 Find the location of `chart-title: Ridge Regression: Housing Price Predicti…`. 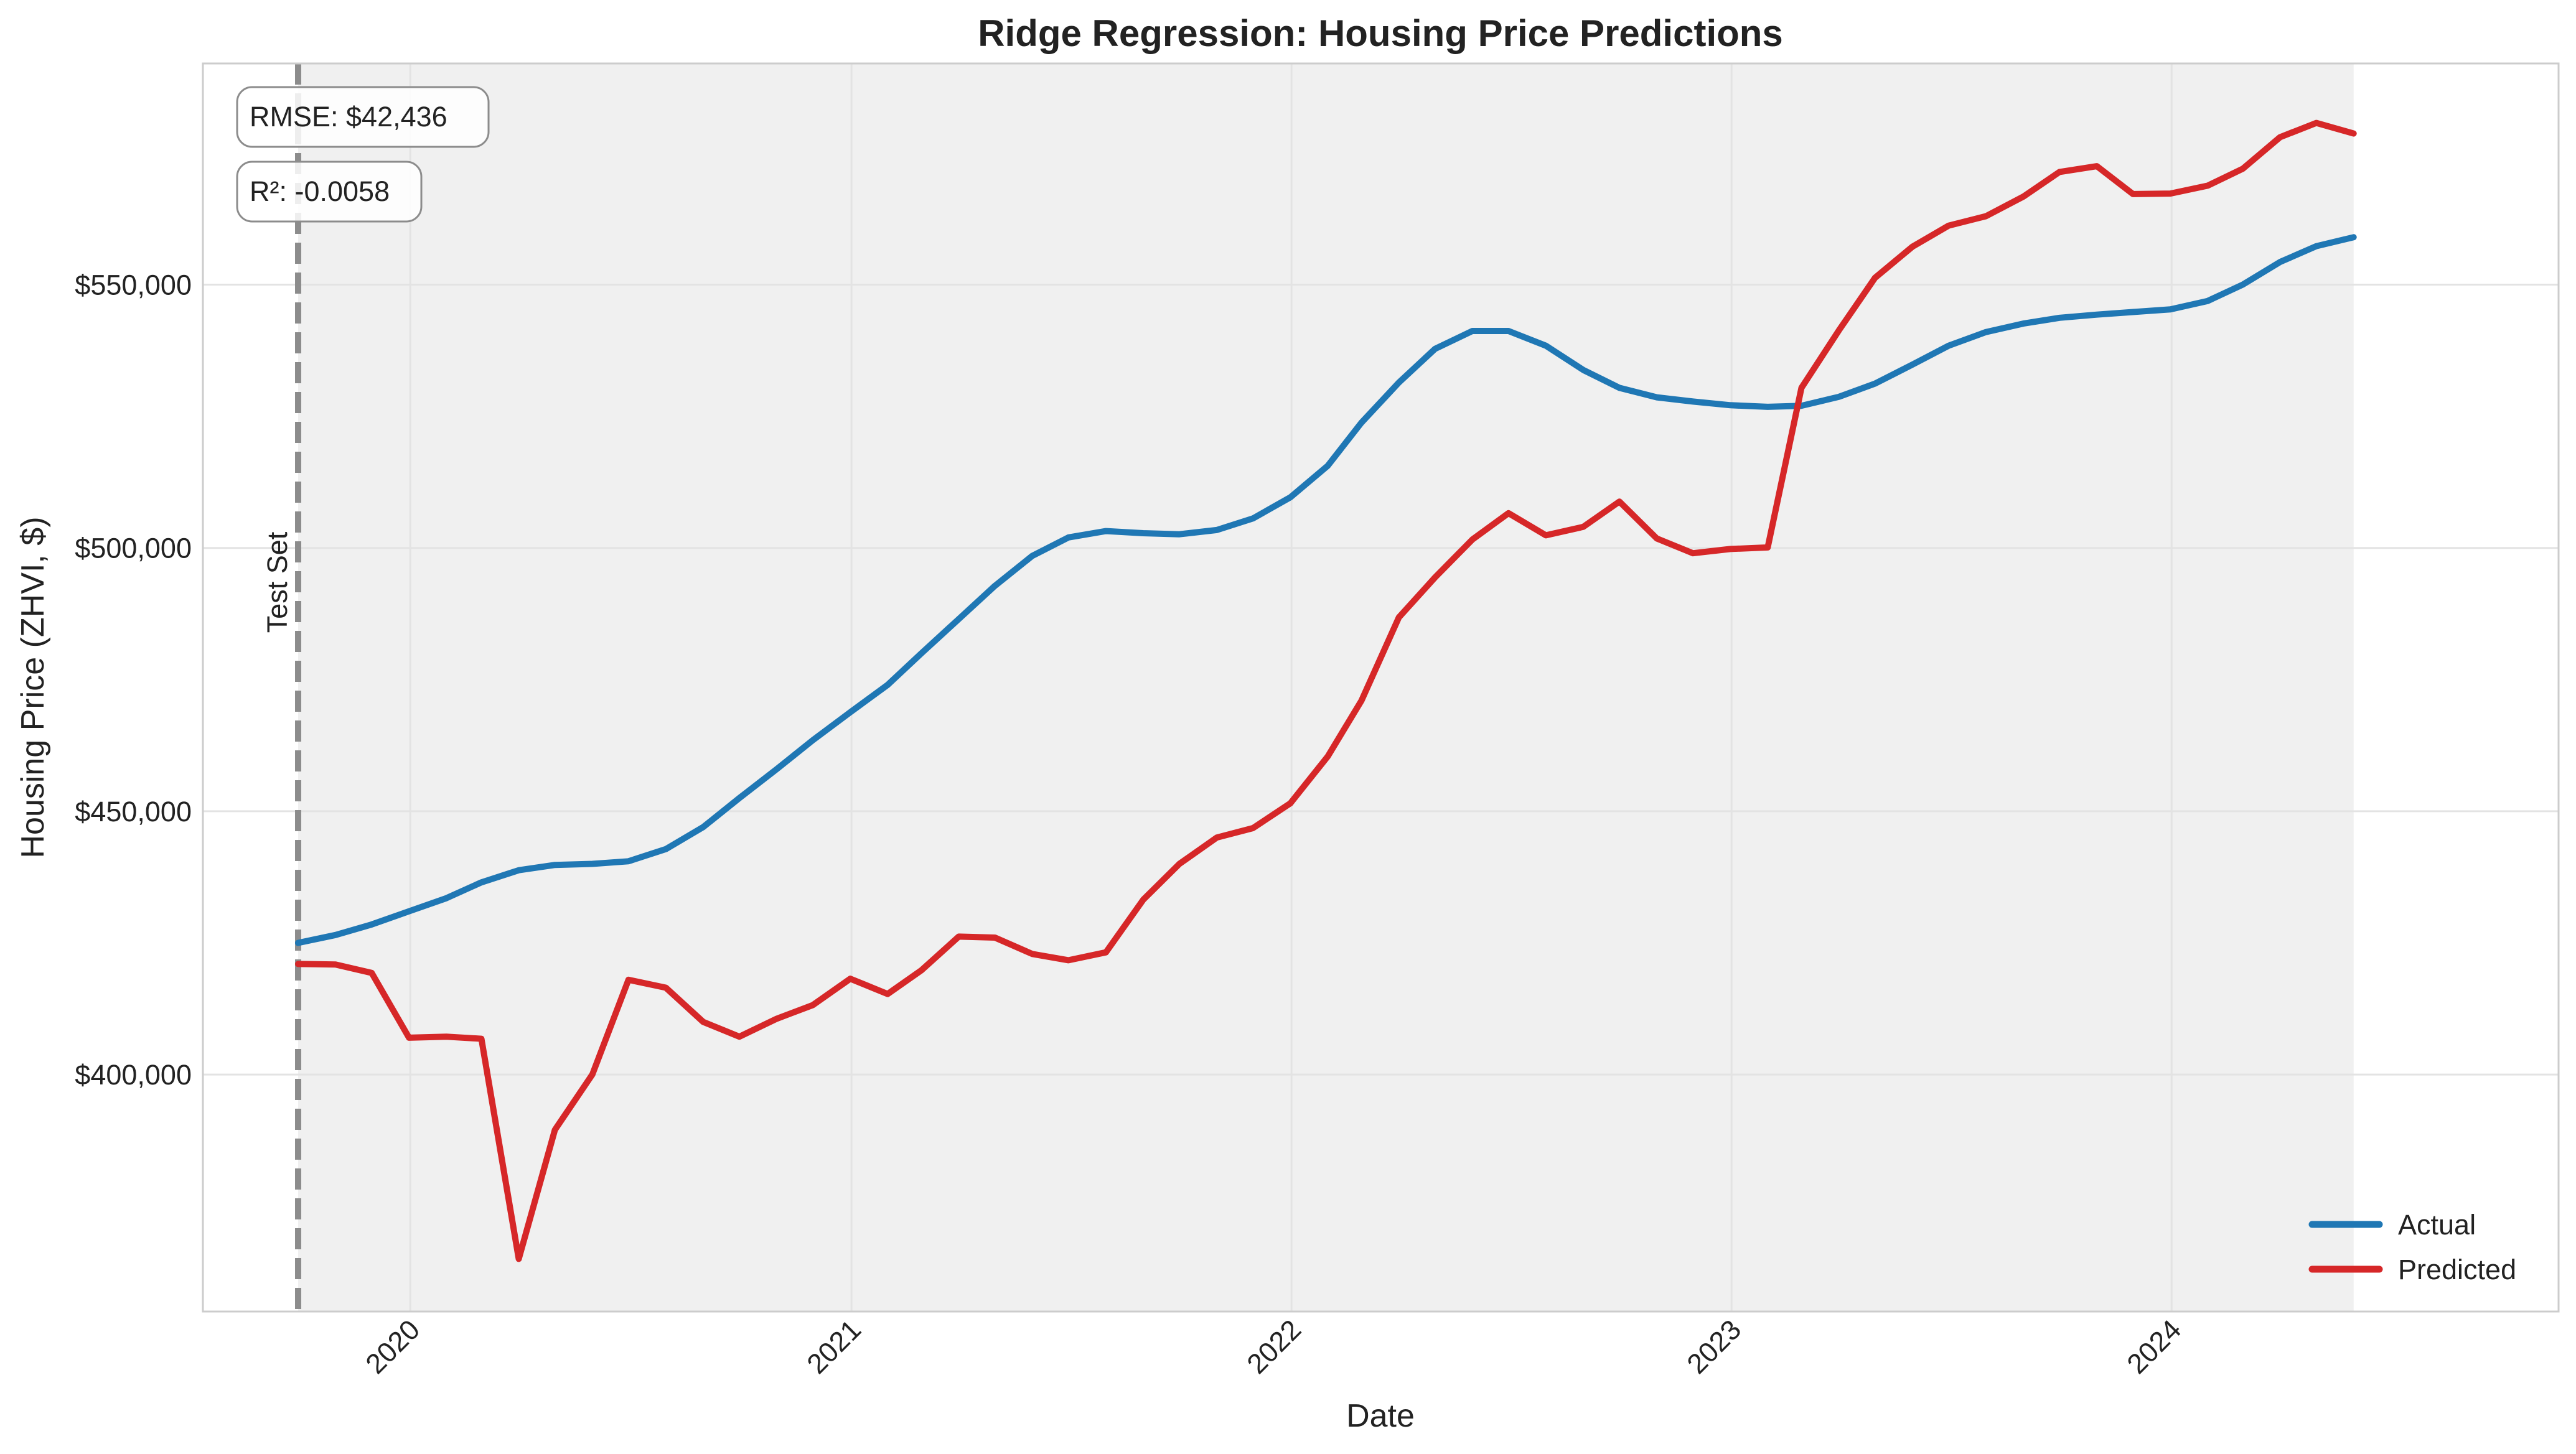

chart-title: Ridge Regression: Housing Price Predicti… is located at coordinates (1380, 33).